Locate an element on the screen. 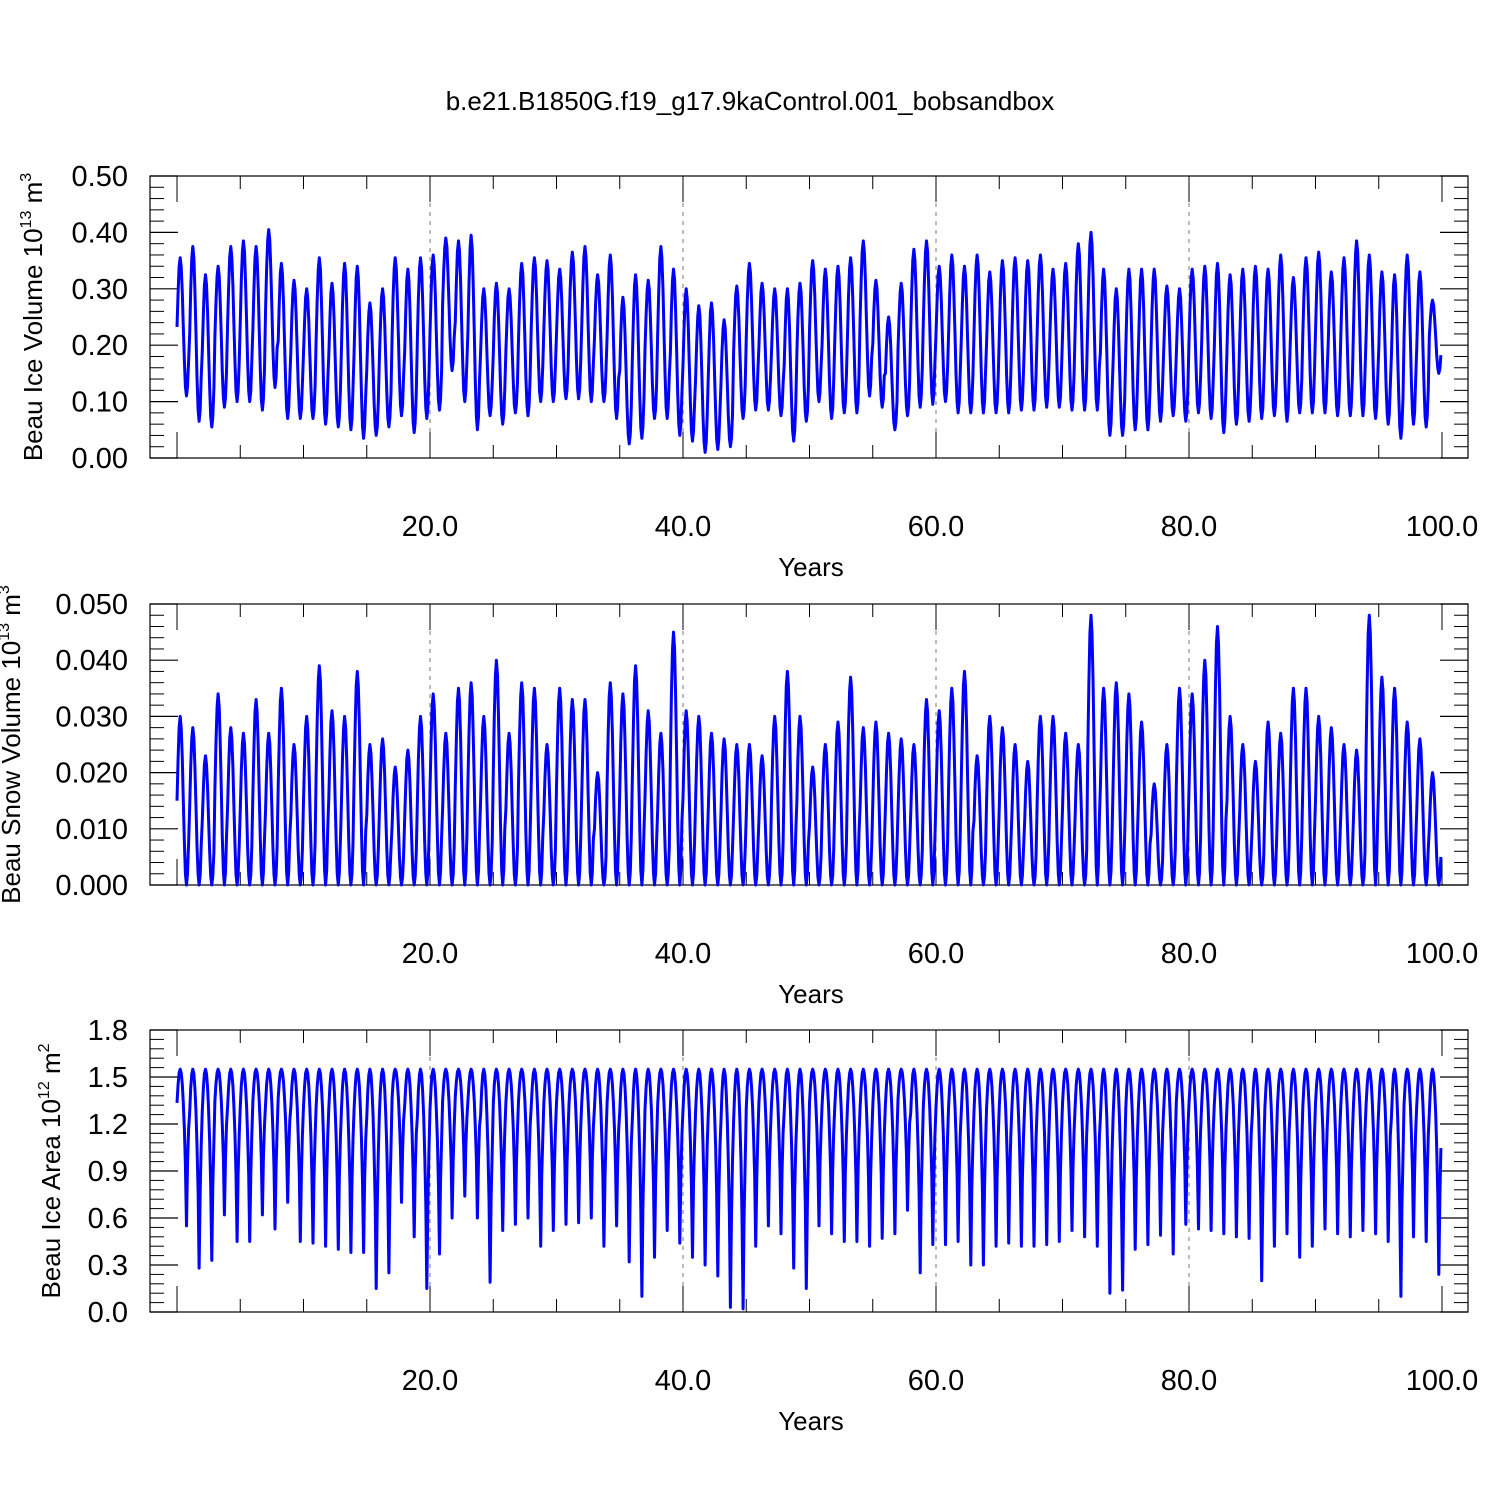  y-tick-label: 0.3 is located at coordinates (108, 1266).